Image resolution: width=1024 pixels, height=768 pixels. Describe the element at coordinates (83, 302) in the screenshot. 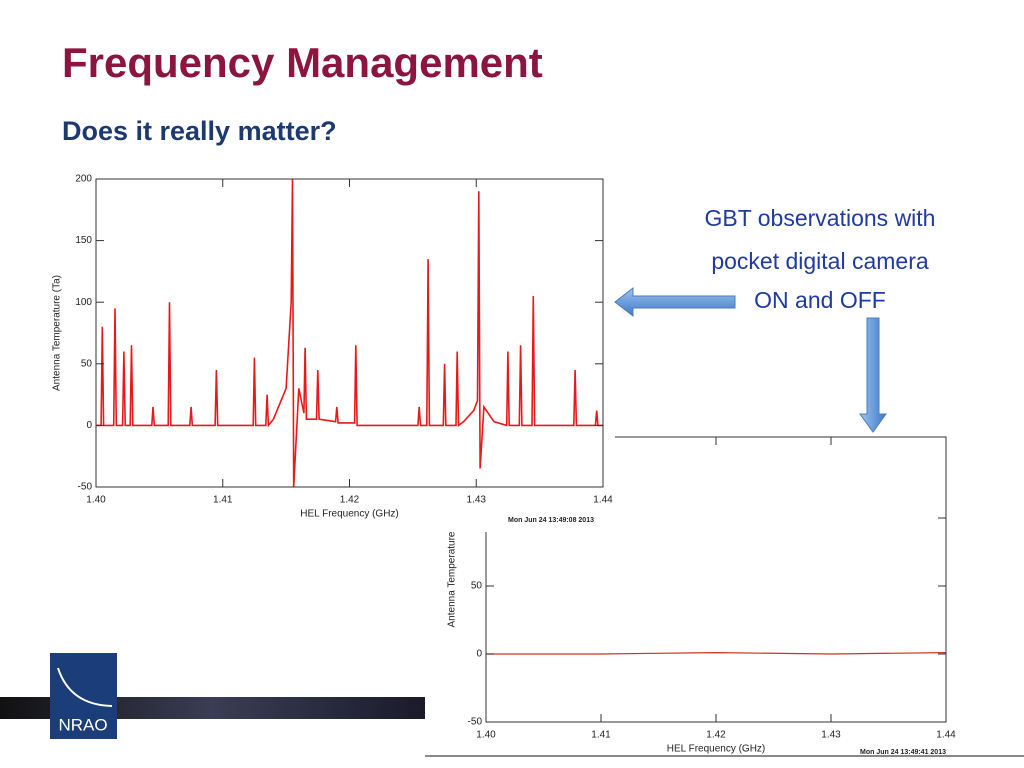

I see `y-tick-label: 100` at that location.